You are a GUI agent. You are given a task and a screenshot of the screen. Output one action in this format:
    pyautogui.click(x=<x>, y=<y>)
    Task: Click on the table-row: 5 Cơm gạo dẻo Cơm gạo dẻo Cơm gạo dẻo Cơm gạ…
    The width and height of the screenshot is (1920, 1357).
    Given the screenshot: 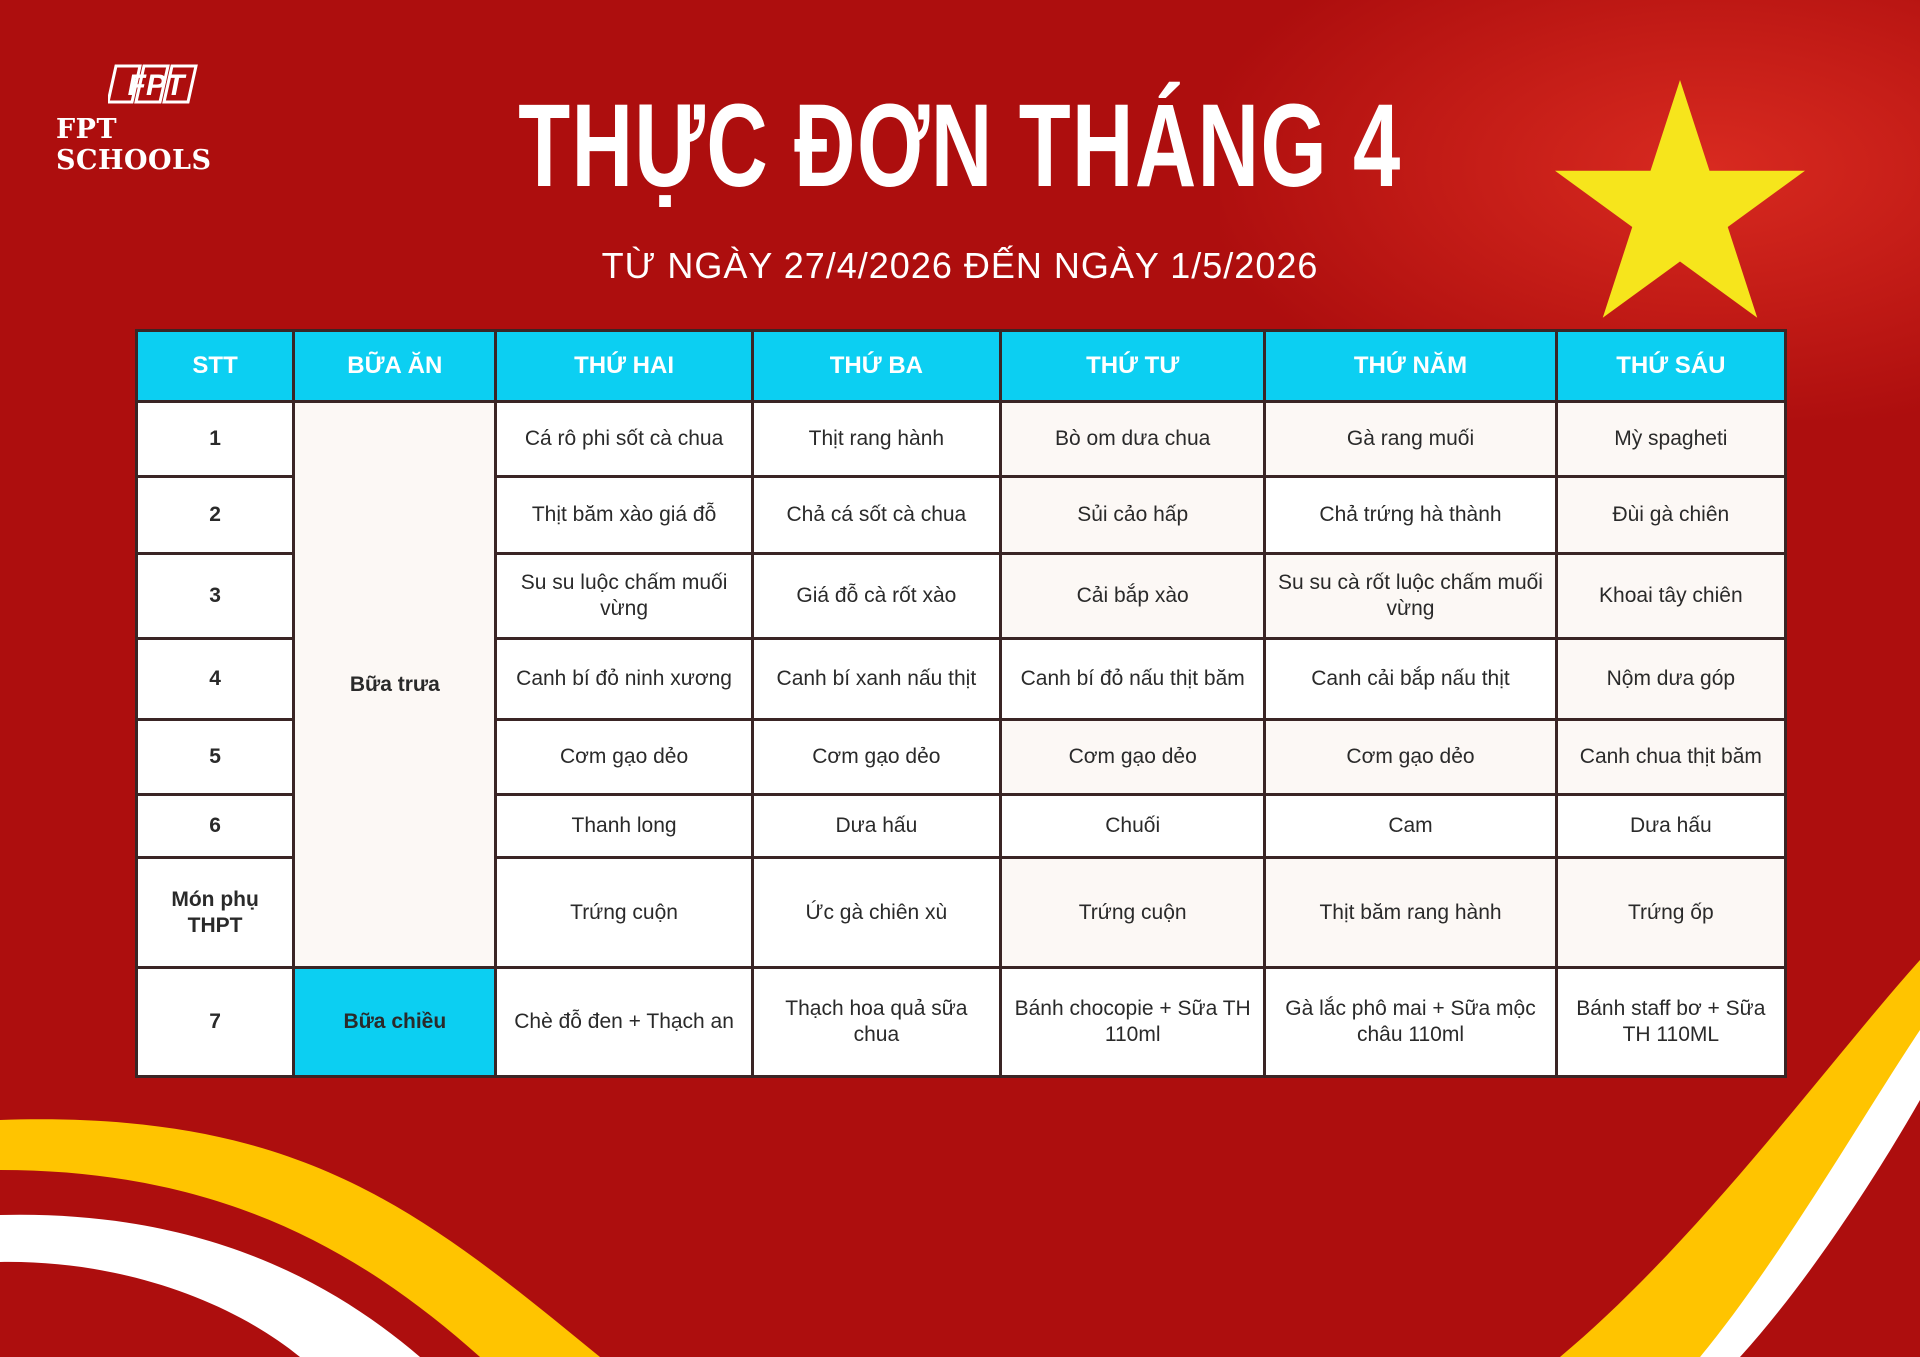 What is the action you would take?
    pyautogui.click(x=961, y=757)
    